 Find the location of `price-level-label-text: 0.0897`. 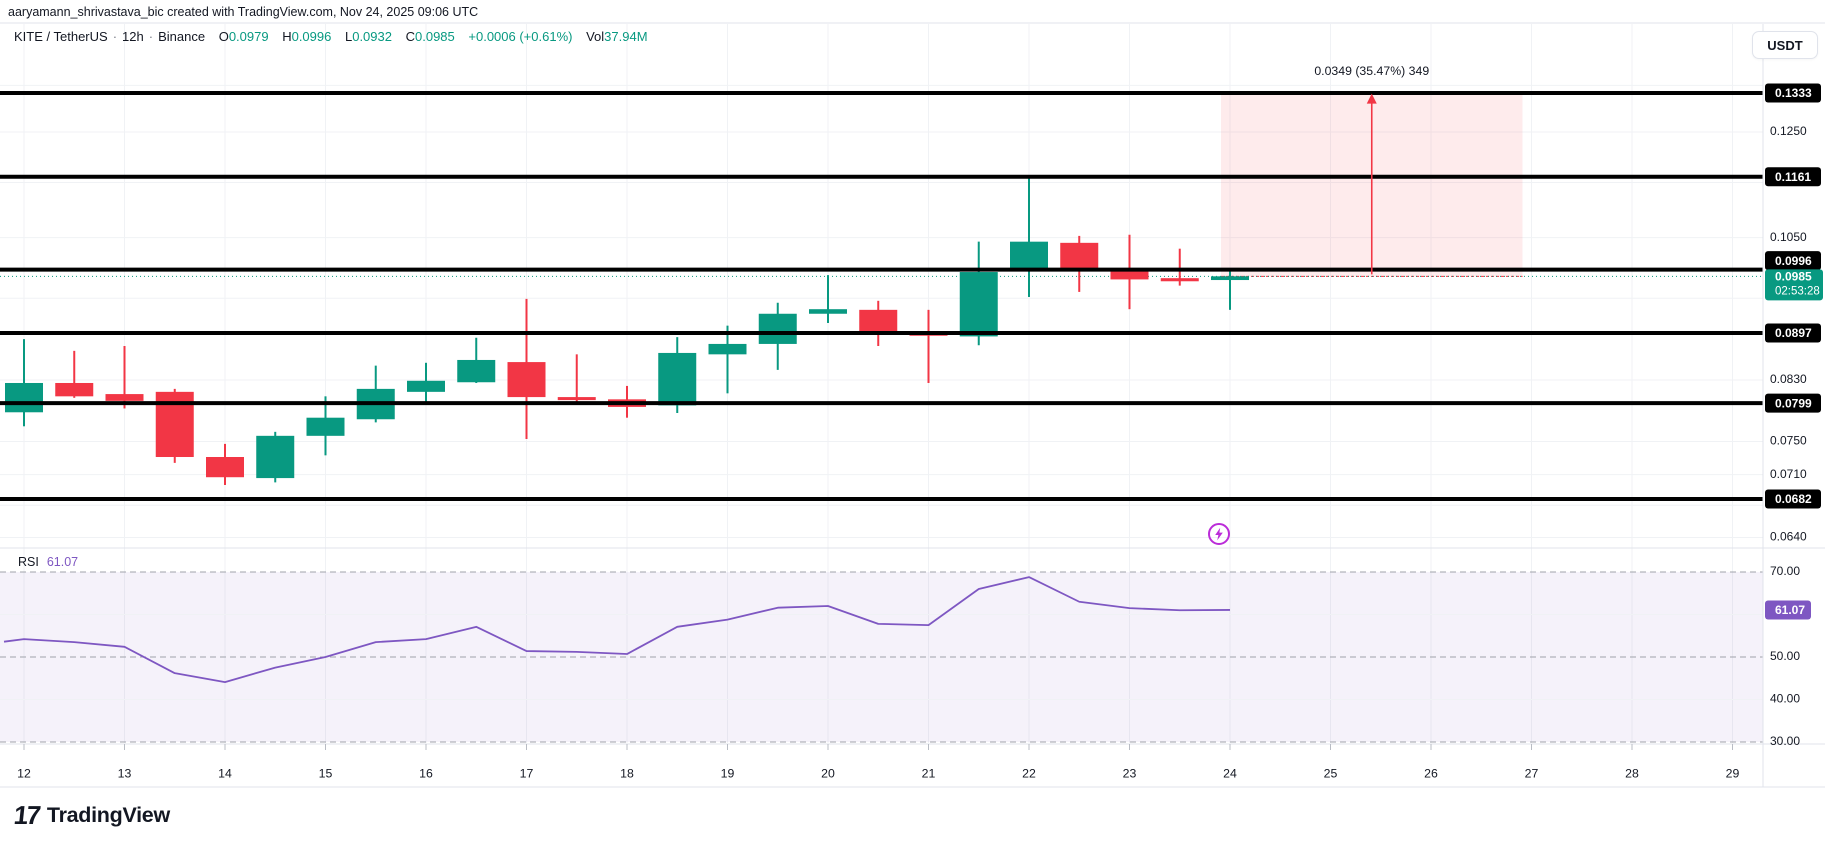

price-level-label-text: 0.0897 is located at coordinates (1793, 333).